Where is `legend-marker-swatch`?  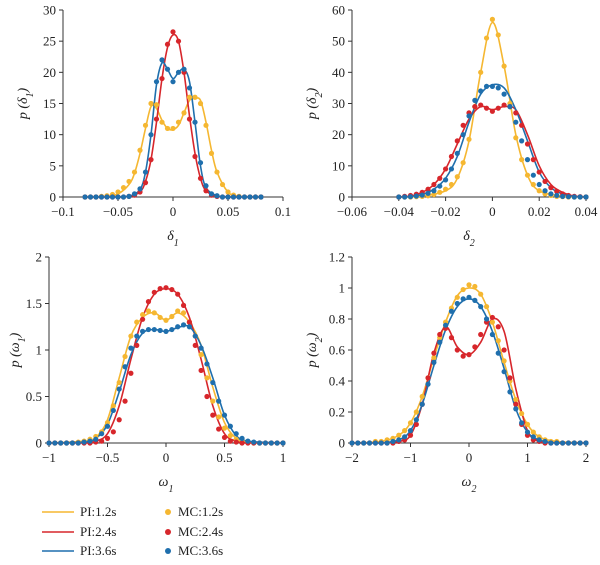 legend-marker-swatch is located at coordinates (168, 512).